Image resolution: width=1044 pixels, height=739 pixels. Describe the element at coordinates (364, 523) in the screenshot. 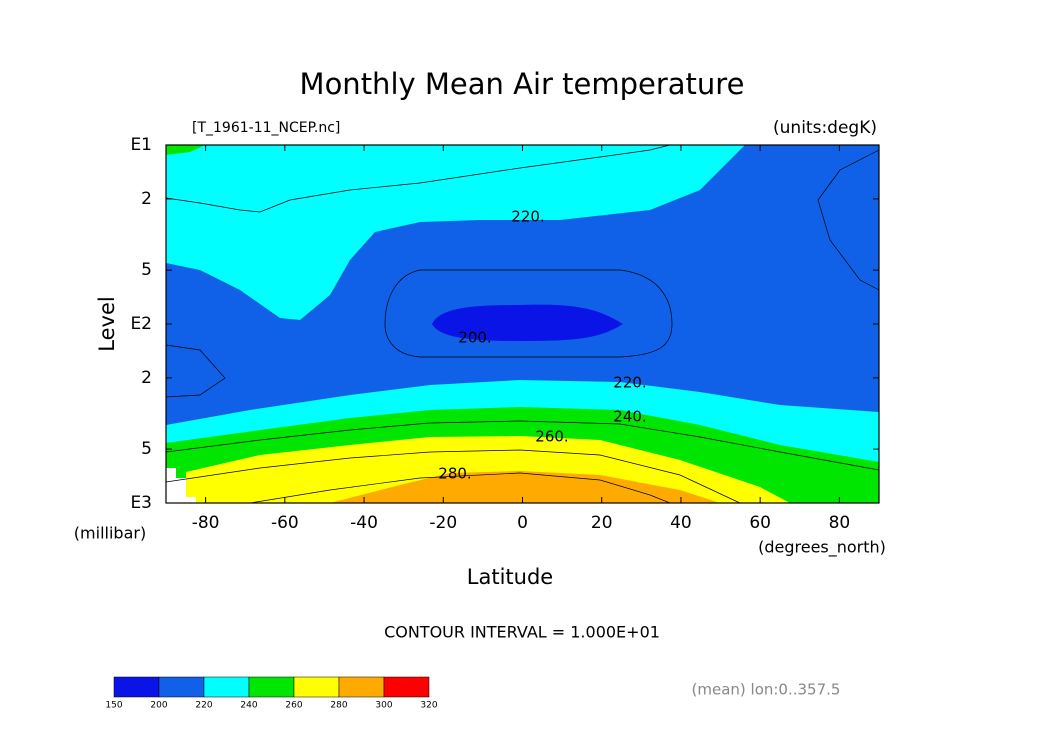

I see `x-tick-label: -40` at that location.